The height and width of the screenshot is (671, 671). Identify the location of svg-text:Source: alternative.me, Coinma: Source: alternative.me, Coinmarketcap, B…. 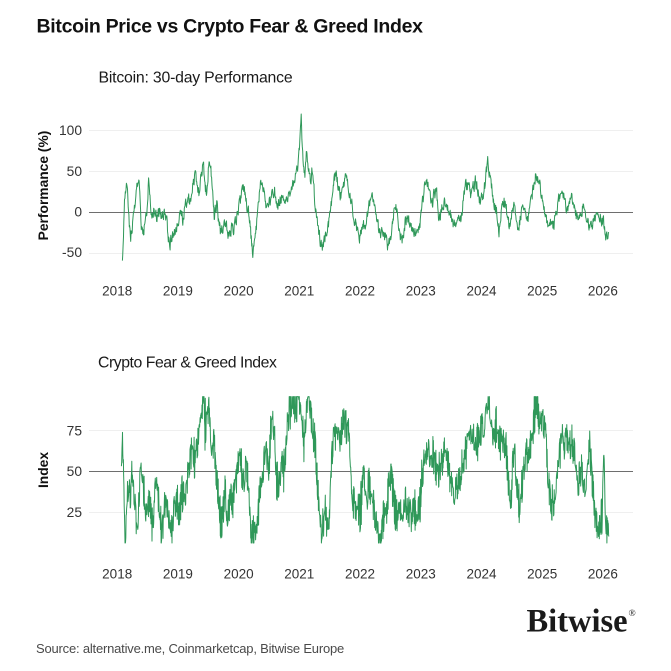
(190, 648).